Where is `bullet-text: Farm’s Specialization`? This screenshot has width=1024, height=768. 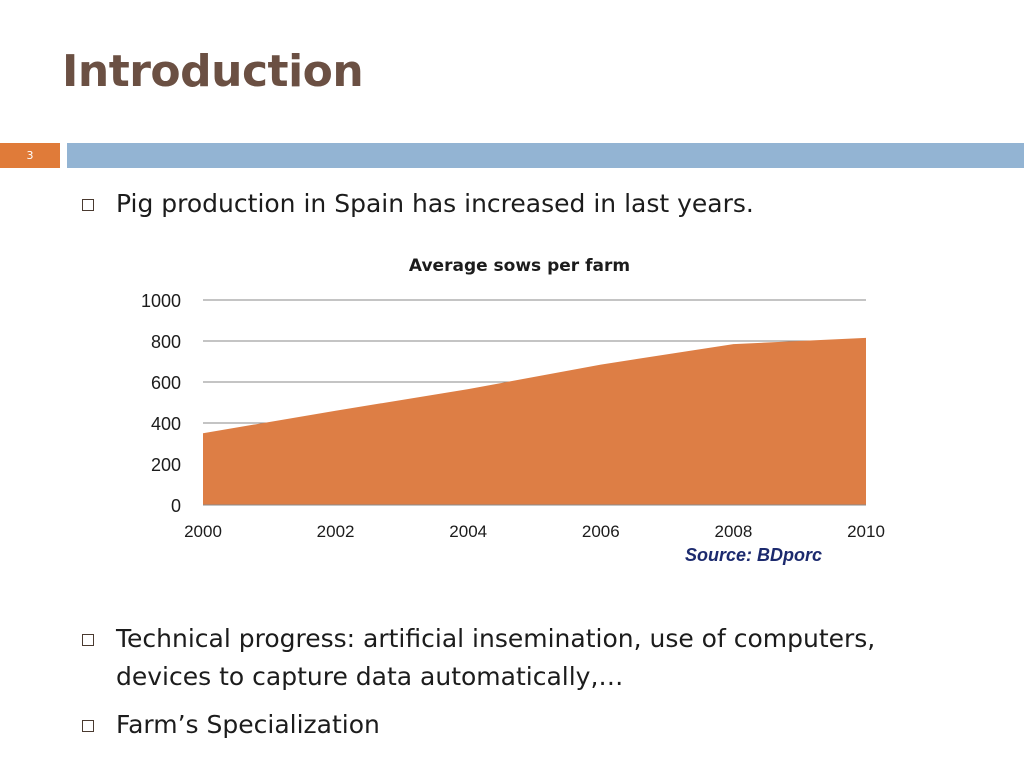 bullet-text: Farm’s Specialization is located at coordinates (248, 724).